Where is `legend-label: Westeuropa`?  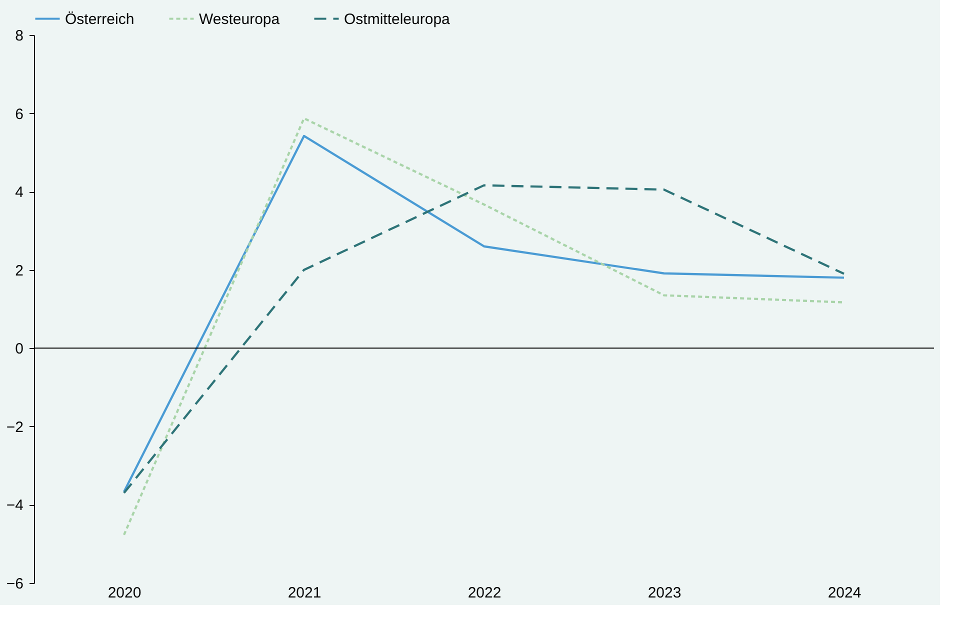
legend-label: Westeuropa is located at coordinates (239, 19).